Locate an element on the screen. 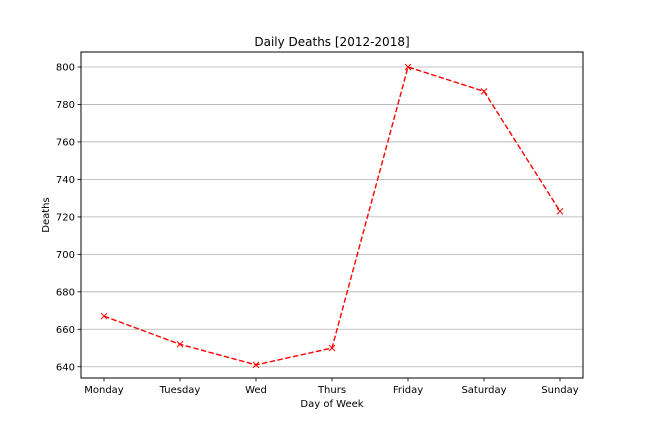 The image size is (648, 432). x-tick-label: Wed is located at coordinates (256, 390).